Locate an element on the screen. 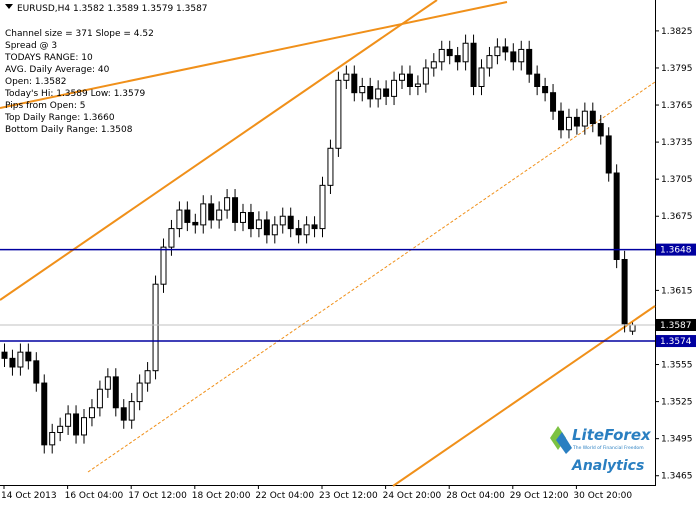 Image resolution: width=697 pixels, height=506 pixels. chart-title: EURUSD,H4 1.3582 1.3589 1.3579 1.3587 is located at coordinates (112, 9).